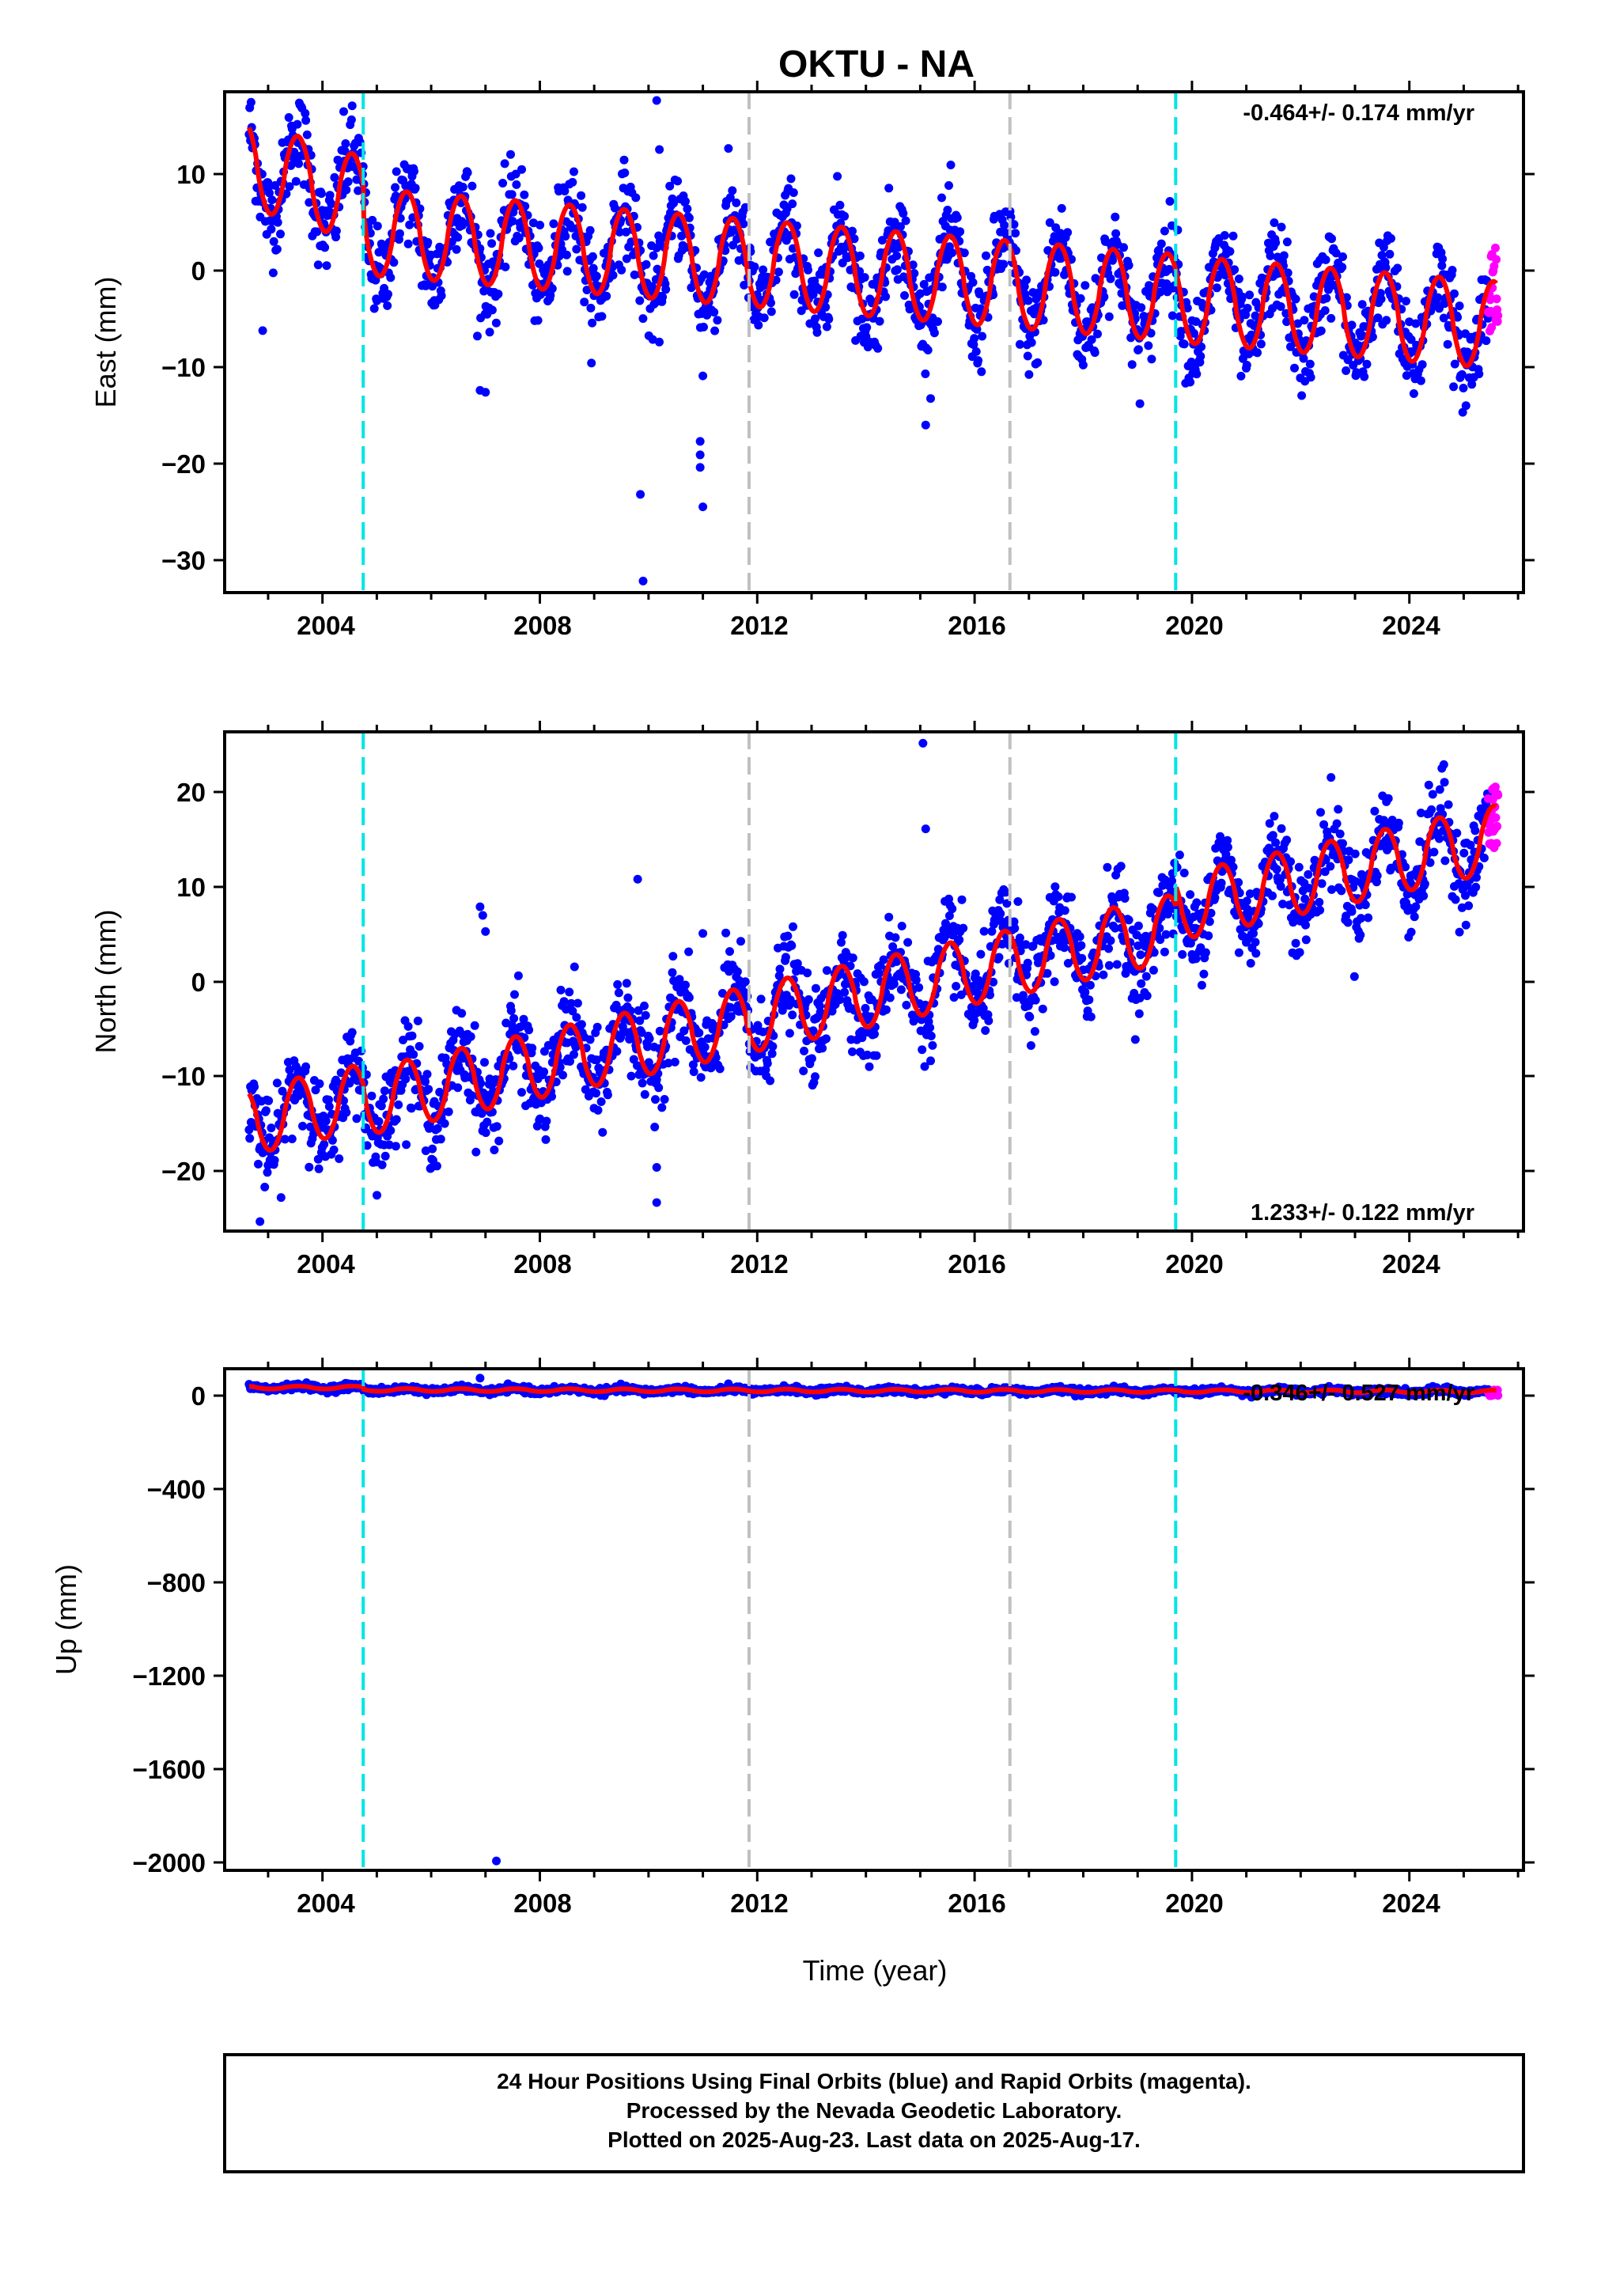 The height and width of the screenshot is (2296, 1601). I want to click on north-x-tick-label: 2004, so click(326, 1264).